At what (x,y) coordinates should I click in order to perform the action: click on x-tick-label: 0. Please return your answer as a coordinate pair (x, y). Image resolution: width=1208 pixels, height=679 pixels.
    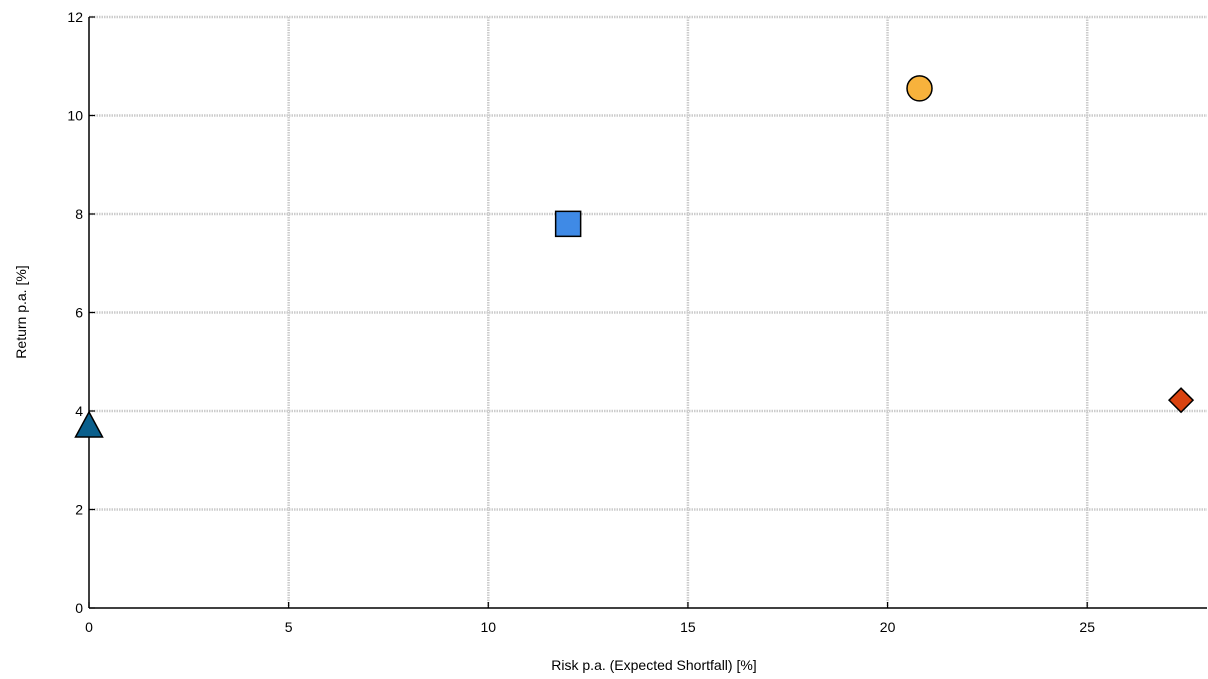
    Looking at the image, I should click on (89, 627).